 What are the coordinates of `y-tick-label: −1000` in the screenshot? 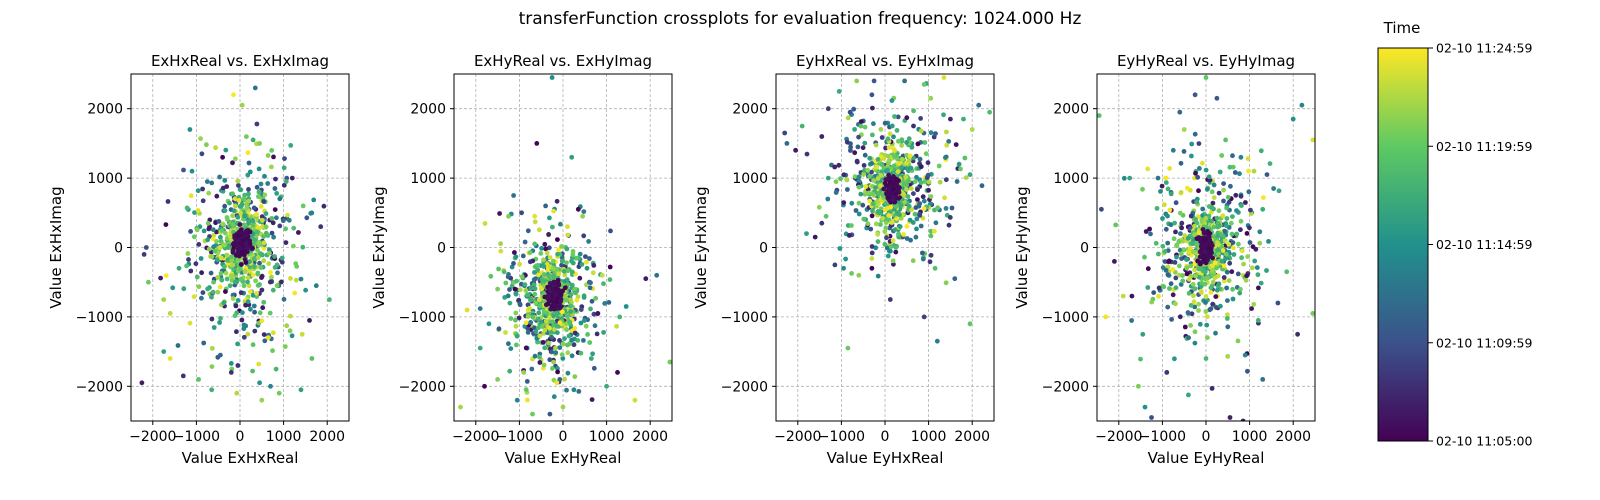 It's located at (99, 318).